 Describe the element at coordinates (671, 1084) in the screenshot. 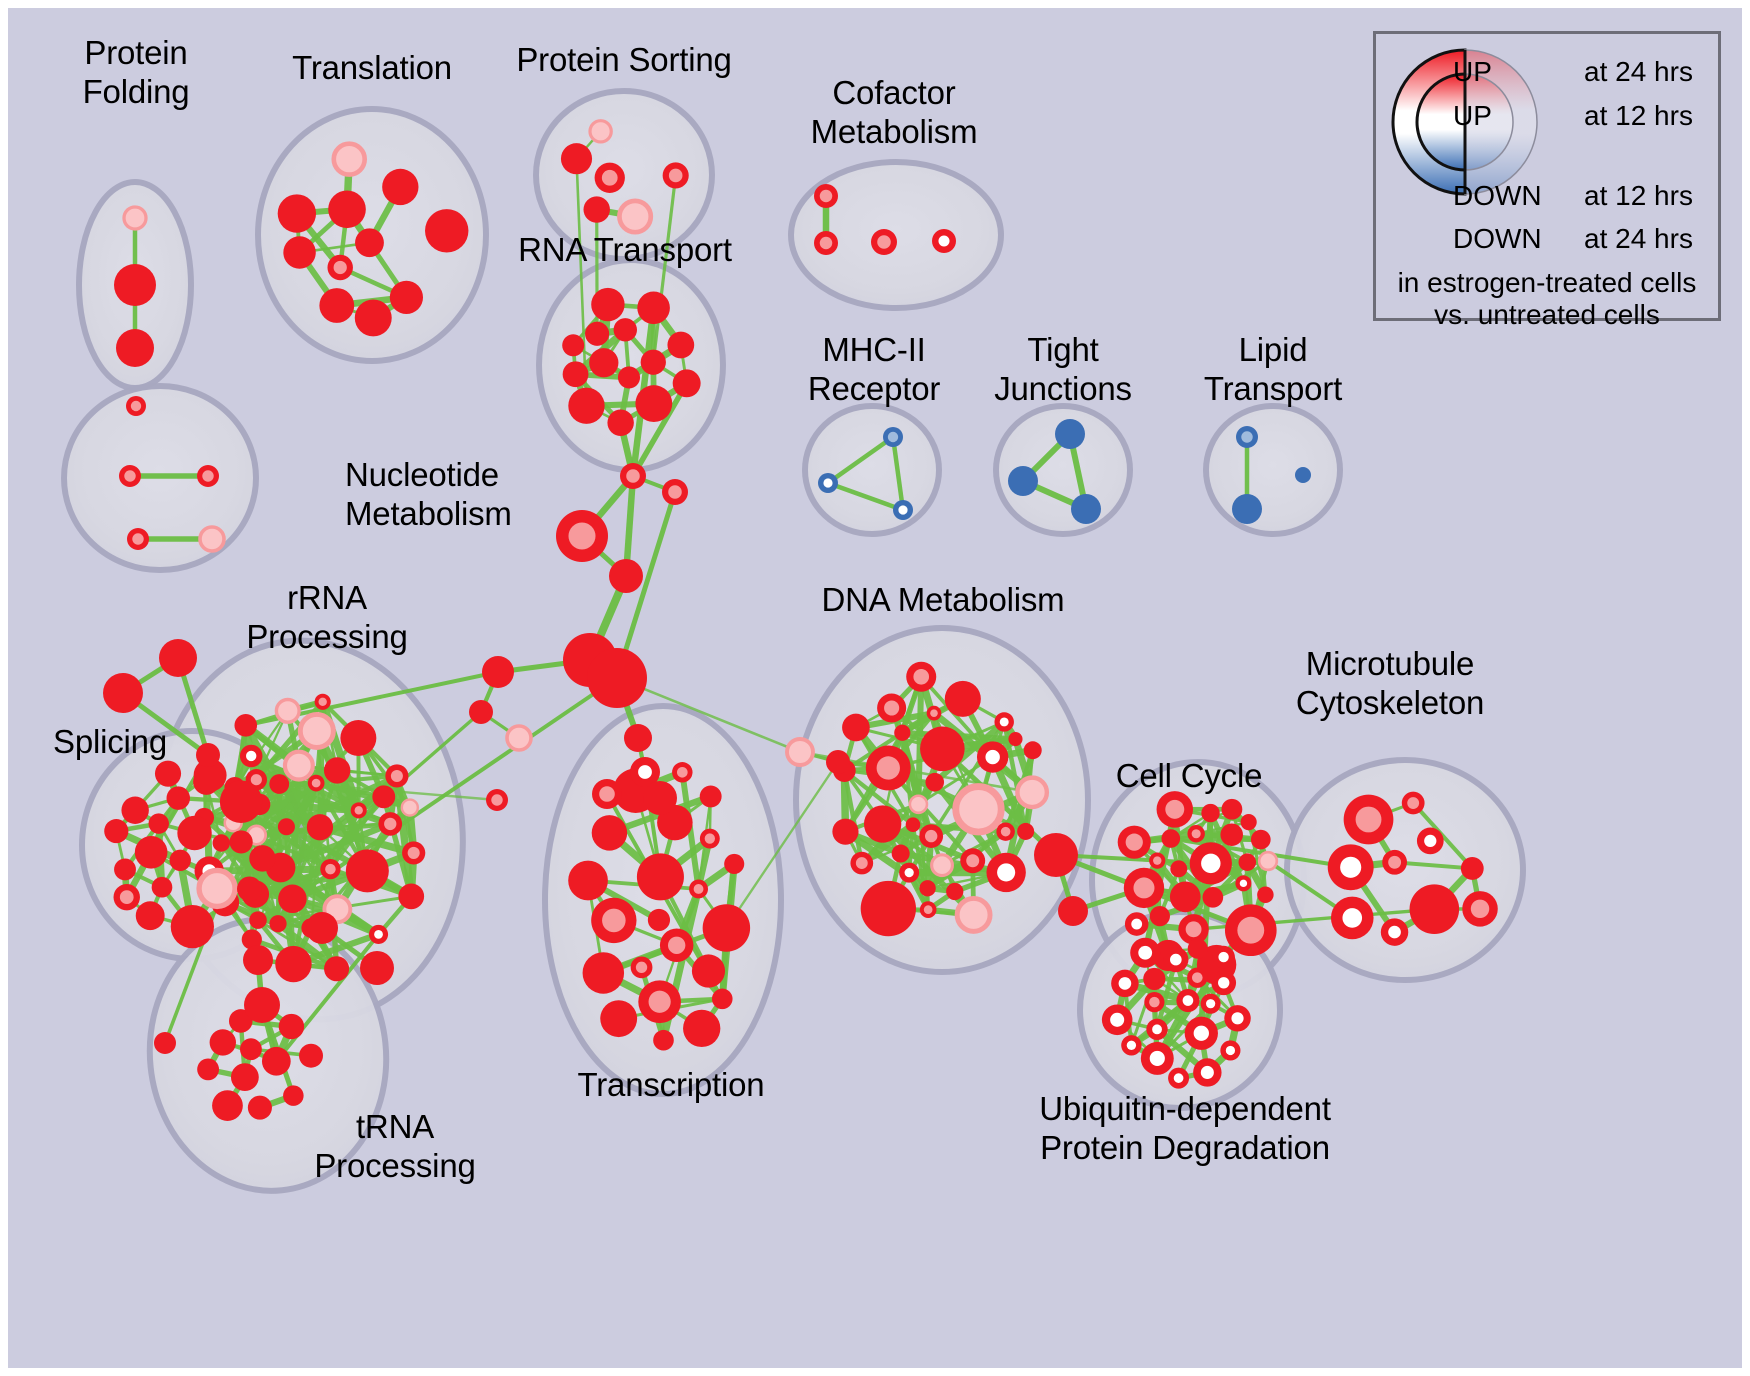

I see `cluster-label-transcription: Transcription` at that location.